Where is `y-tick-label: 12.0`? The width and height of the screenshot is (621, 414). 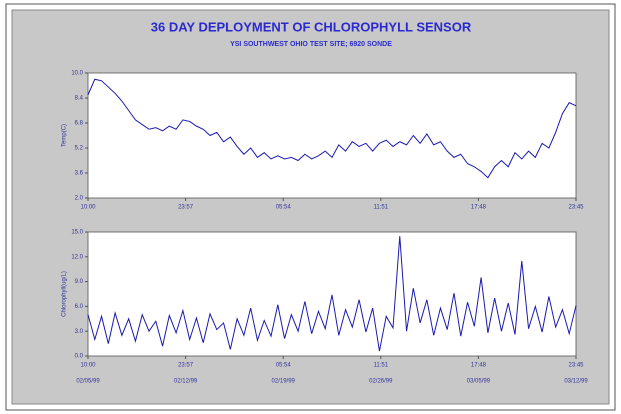 y-tick-label: 12.0 is located at coordinates (77, 257).